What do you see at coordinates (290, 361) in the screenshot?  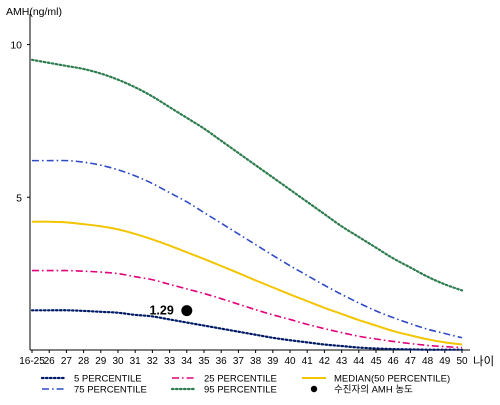 I see `x-tick-label: 40` at bounding box center [290, 361].